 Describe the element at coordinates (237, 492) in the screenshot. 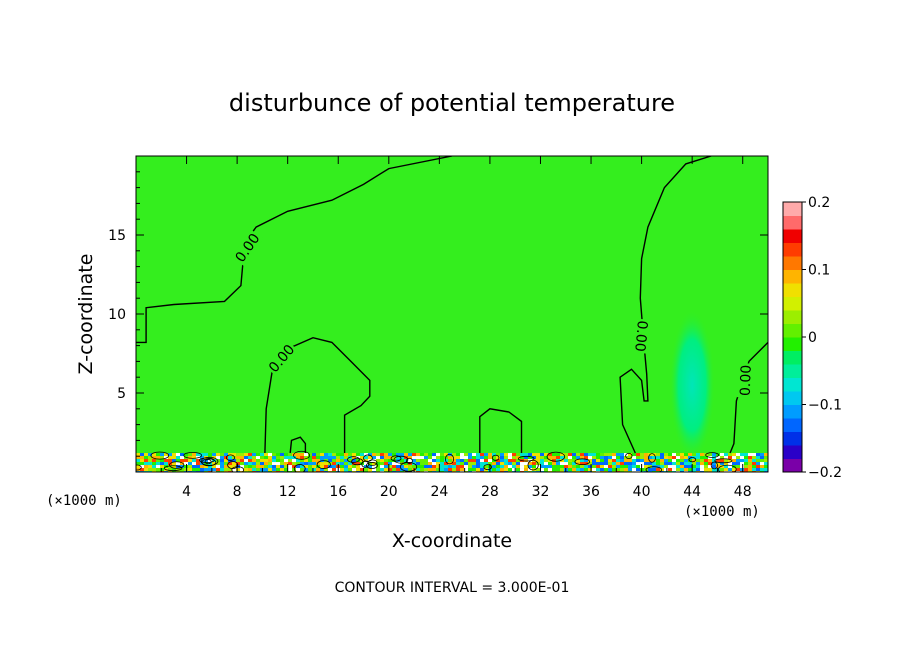

I see `x-tick-label: 8` at that location.